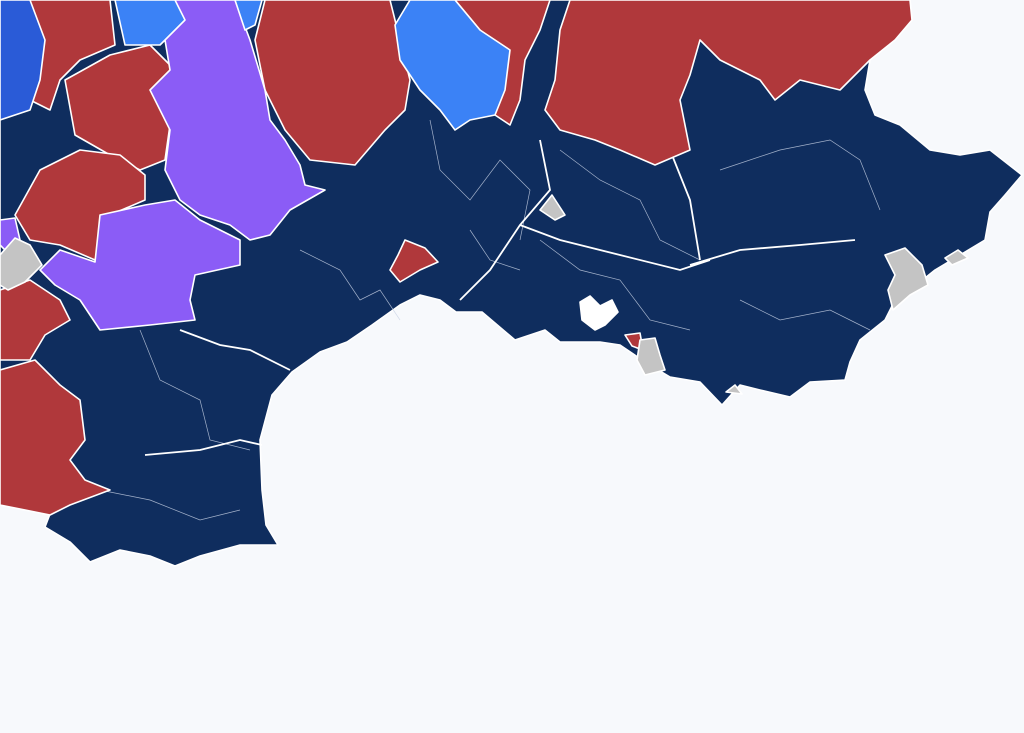 This screenshot has height=733, width=1024. I want to click on red-coast-small, so click(414, 261).